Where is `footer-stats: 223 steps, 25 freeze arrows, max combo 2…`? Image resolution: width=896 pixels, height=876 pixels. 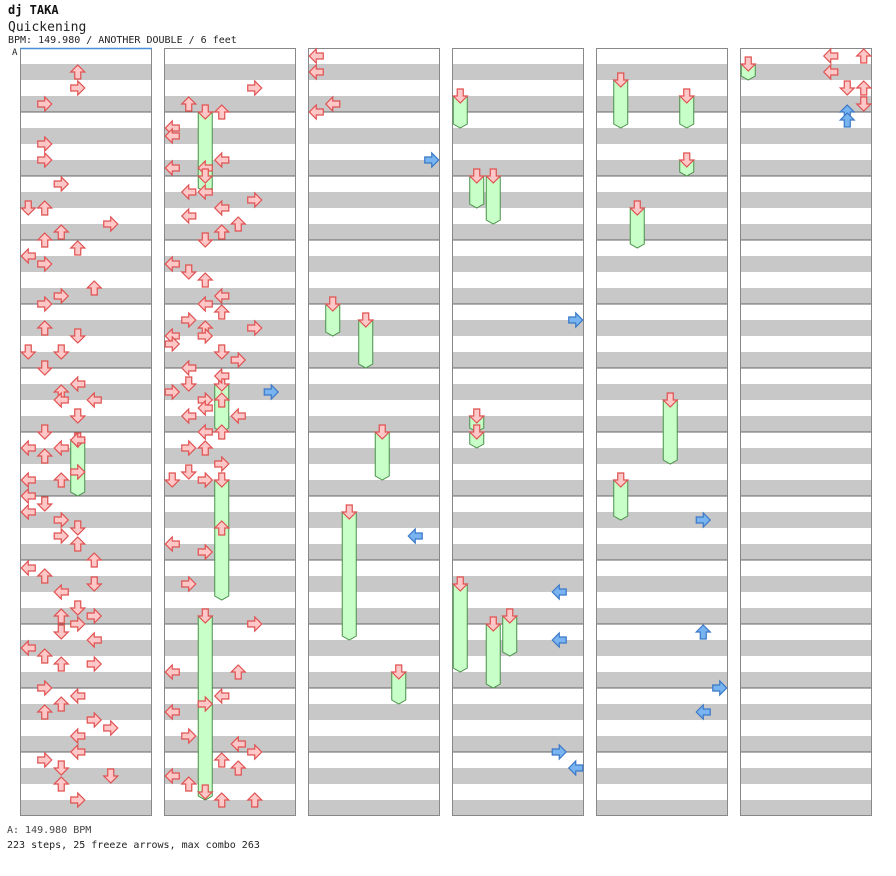 footer-stats: 223 steps, 25 freeze arrows, max combo 2… is located at coordinates (133, 845).